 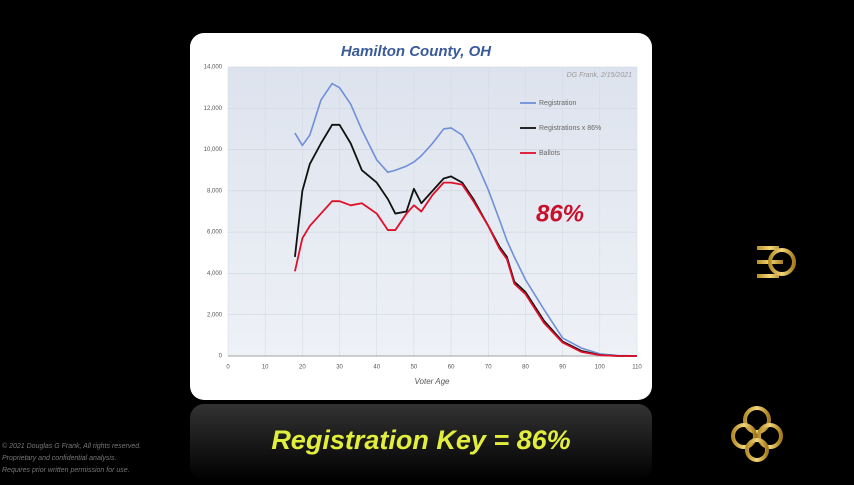 What do you see at coordinates (525, 368) in the screenshot?
I see `x-tick-label: 80` at bounding box center [525, 368].